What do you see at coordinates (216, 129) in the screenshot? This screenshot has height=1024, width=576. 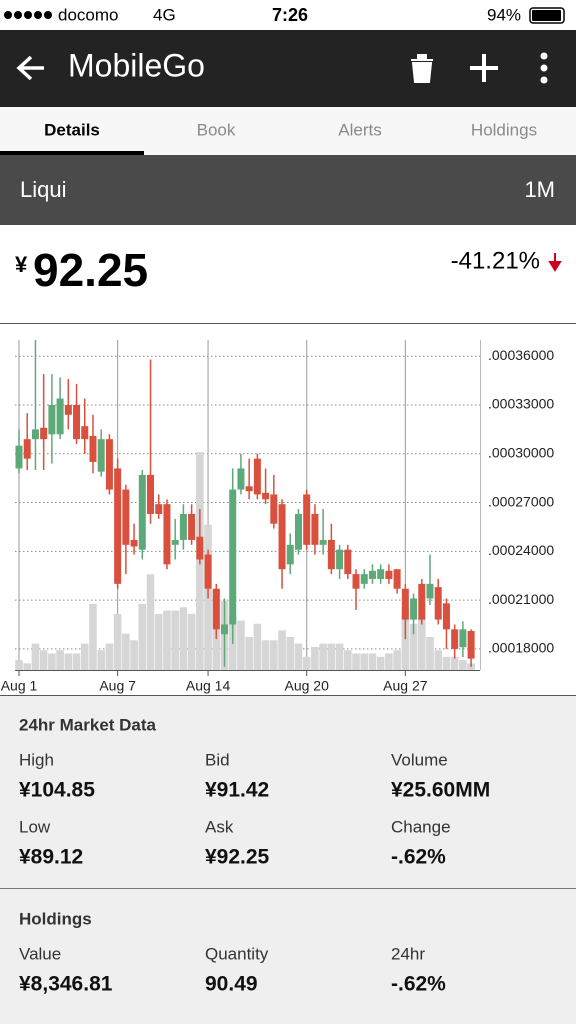 I see `tab: Book` at bounding box center [216, 129].